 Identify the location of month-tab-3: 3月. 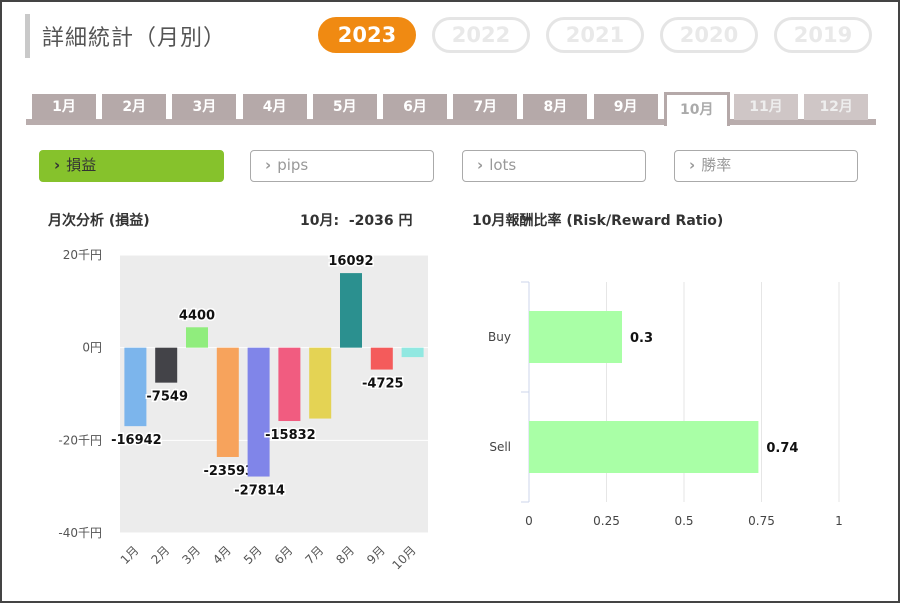
(204, 107).